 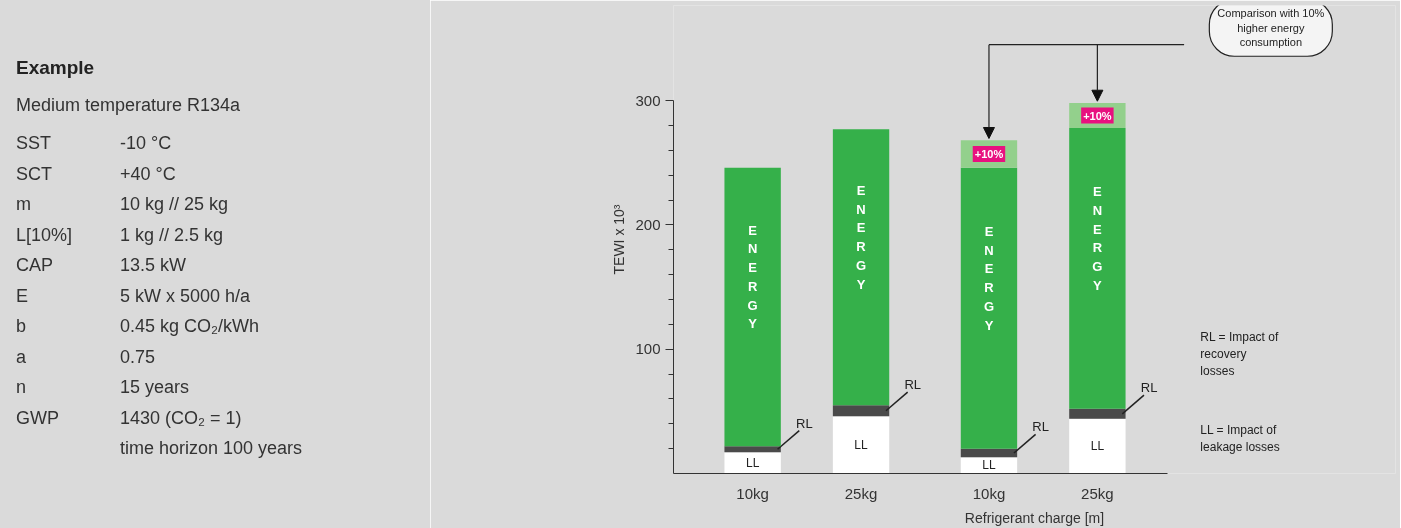 I want to click on text: GWP, so click(x=38, y=418).